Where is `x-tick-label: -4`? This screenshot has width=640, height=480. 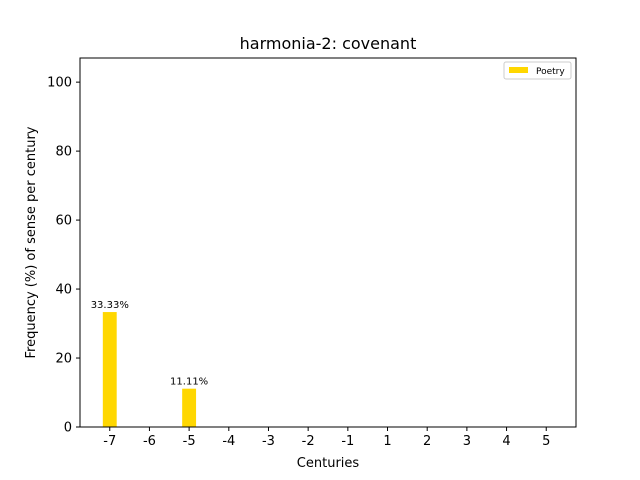
x-tick-label: -4 is located at coordinates (228, 441).